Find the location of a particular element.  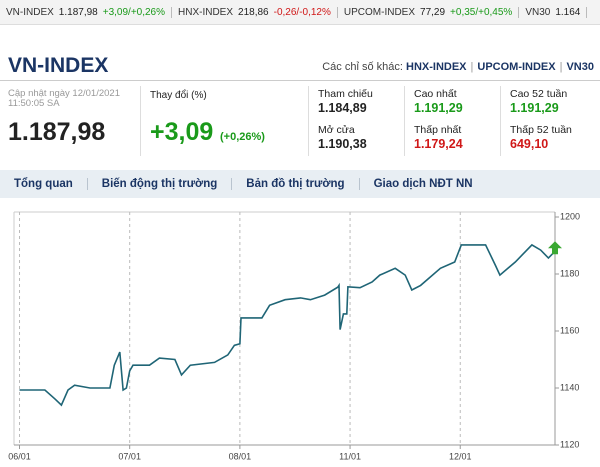

stat-label: Cao 52 tuần is located at coordinates (539, 94).